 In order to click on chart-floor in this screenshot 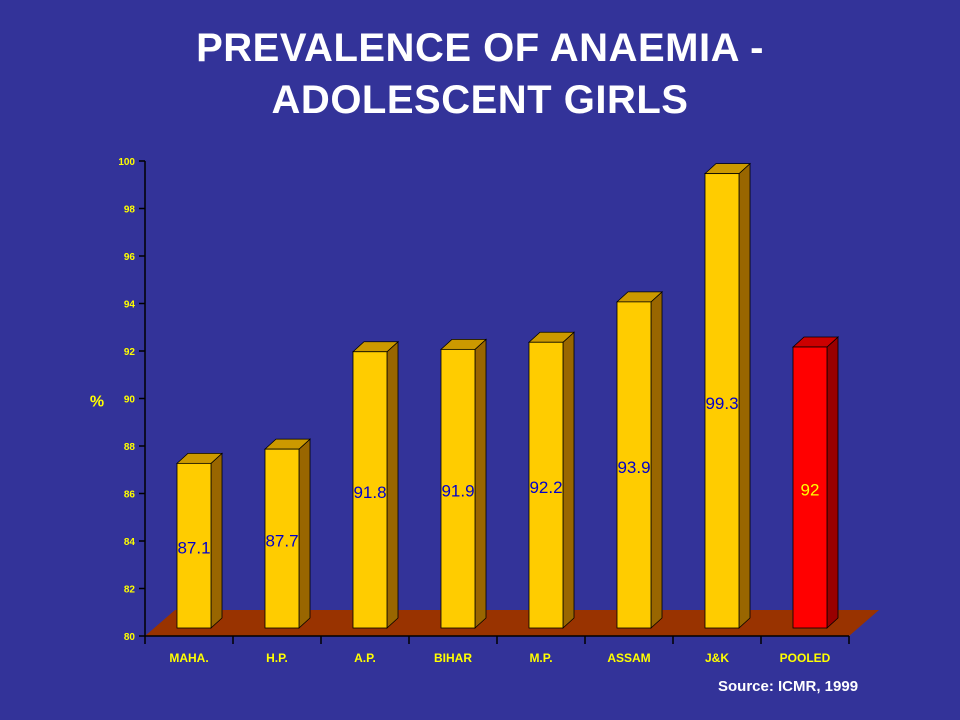, I will do `click(512, 623)`.